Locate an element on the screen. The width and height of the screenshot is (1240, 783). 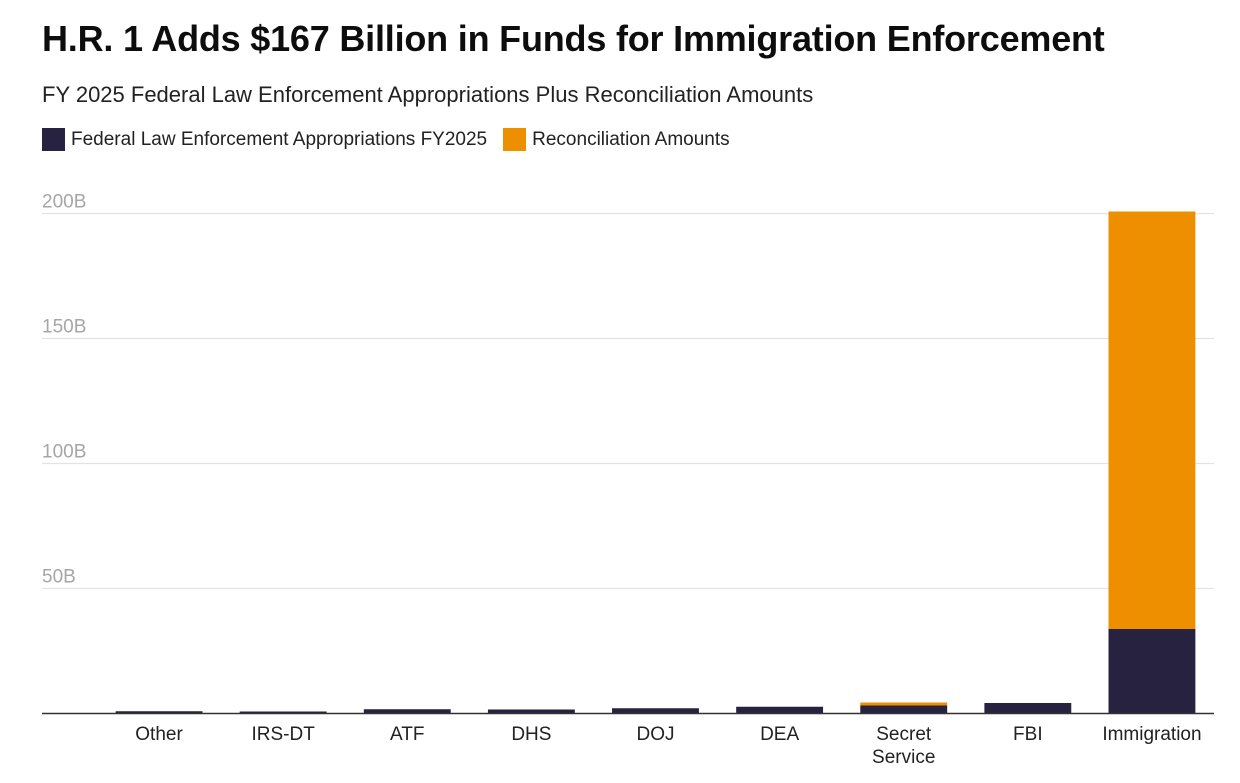
x-tick-label: Secret Service is located at coordinates (903, 746).